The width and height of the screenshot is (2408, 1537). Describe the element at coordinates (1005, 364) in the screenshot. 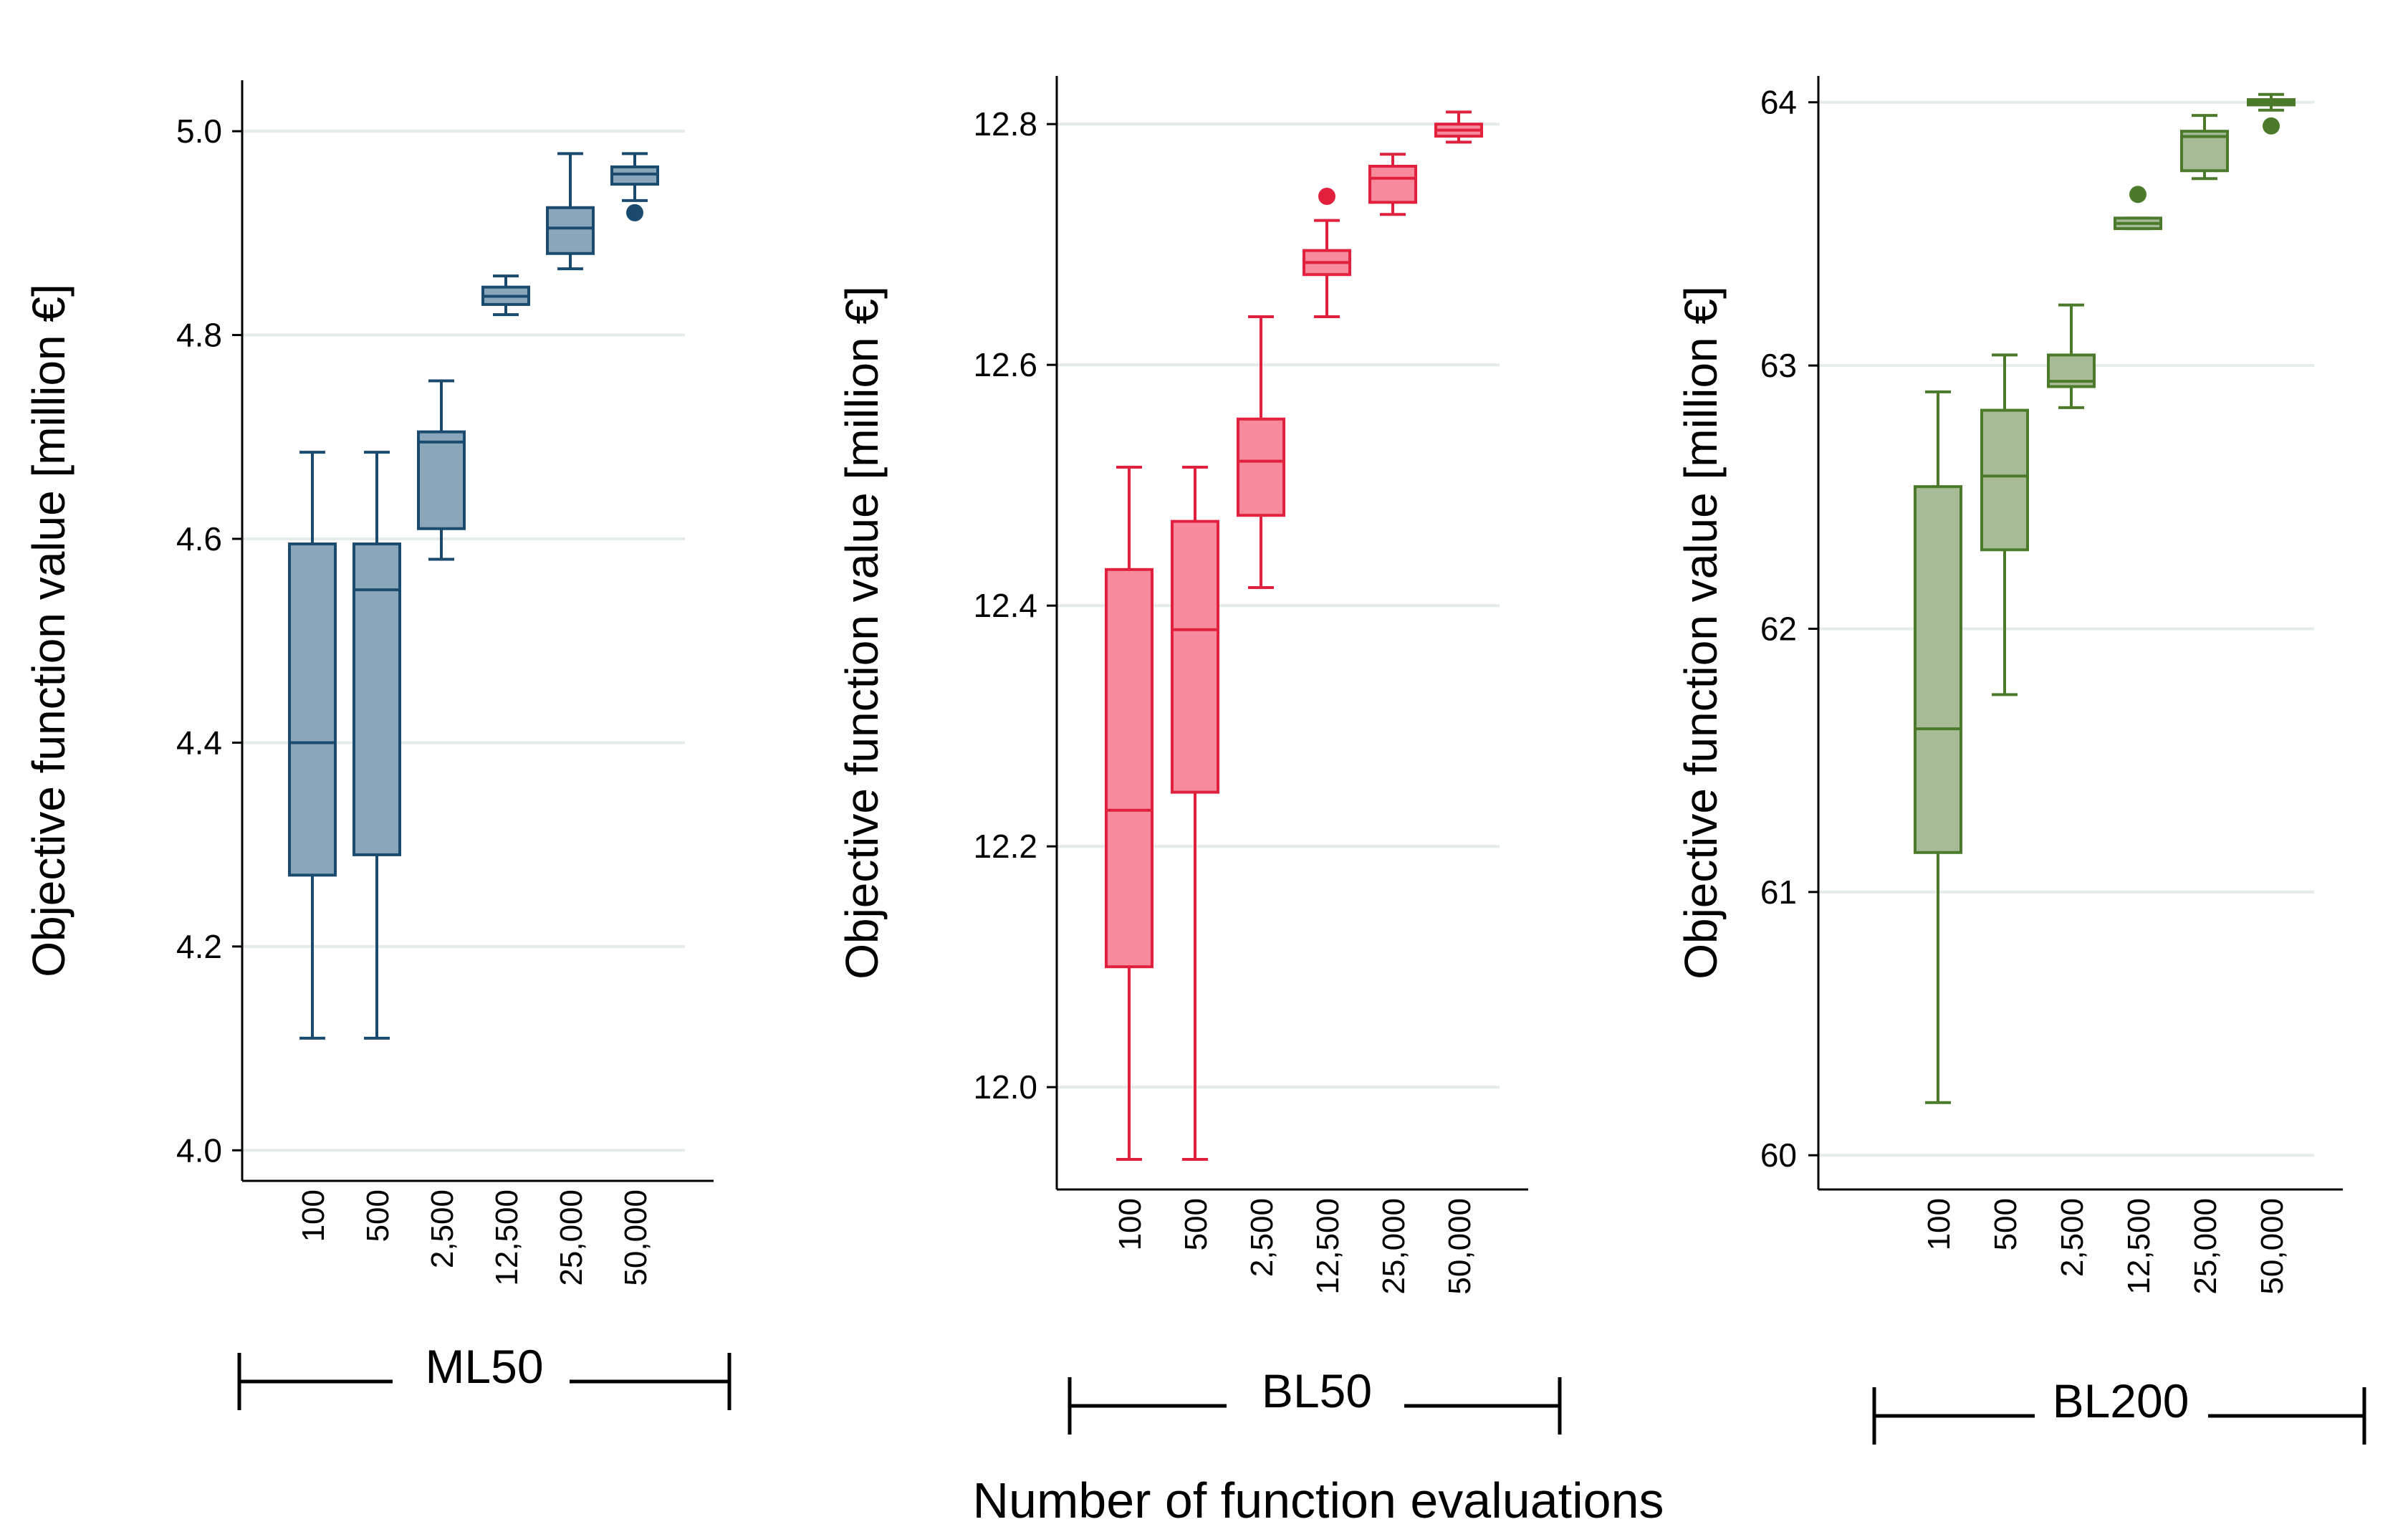

I see `y-tick-label: 12.6` at that location.